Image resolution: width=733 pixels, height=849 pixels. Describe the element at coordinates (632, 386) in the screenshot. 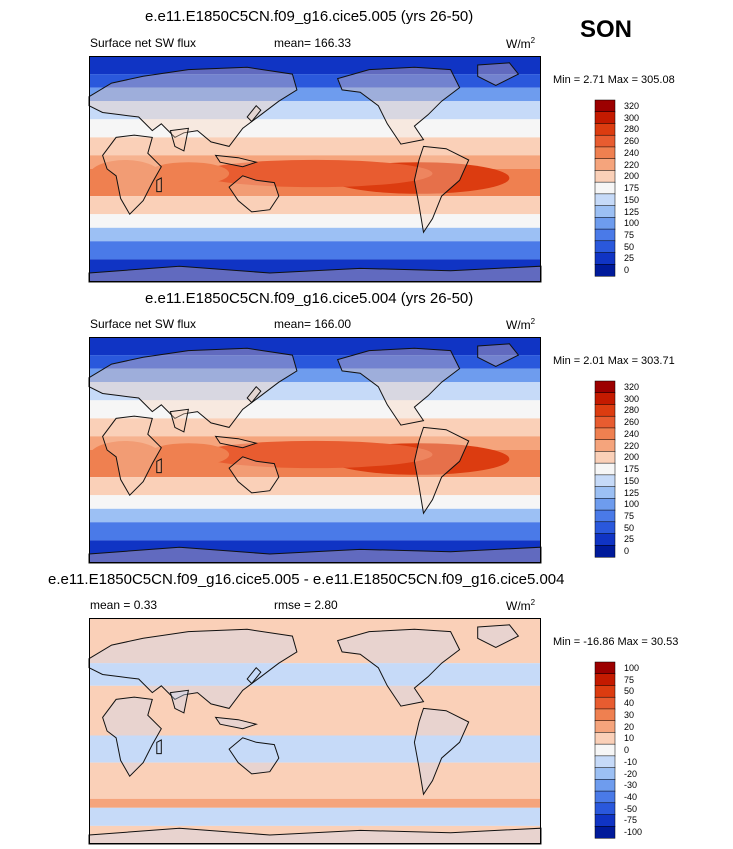

I see `colorbar2-tick-label-0: 320` at that location.